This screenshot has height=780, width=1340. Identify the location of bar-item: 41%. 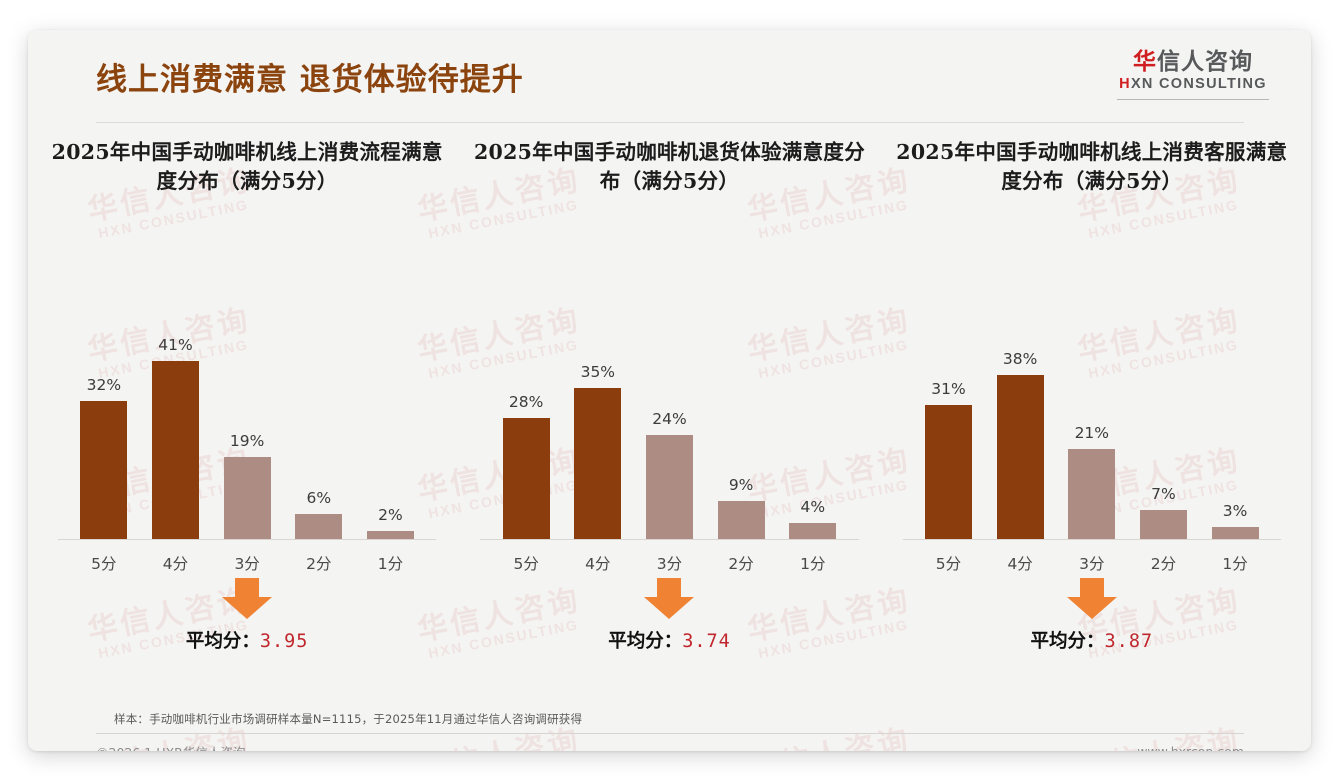
(175, 411).